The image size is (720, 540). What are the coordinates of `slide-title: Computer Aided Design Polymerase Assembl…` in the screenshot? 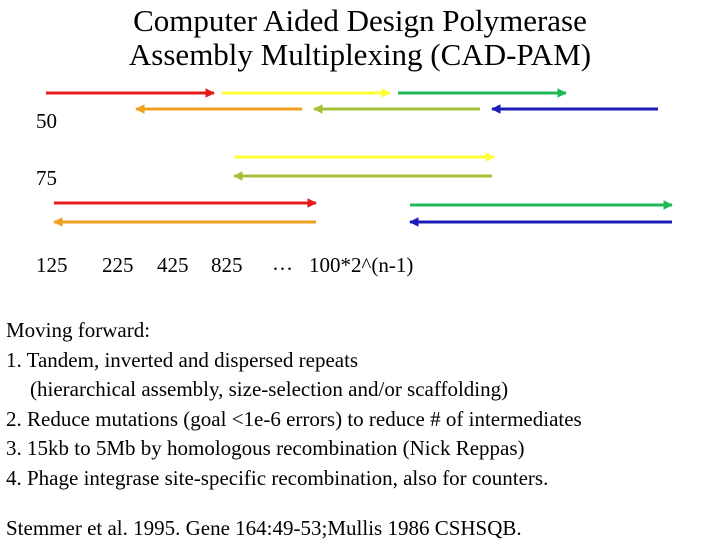 It's located at (360, 38).